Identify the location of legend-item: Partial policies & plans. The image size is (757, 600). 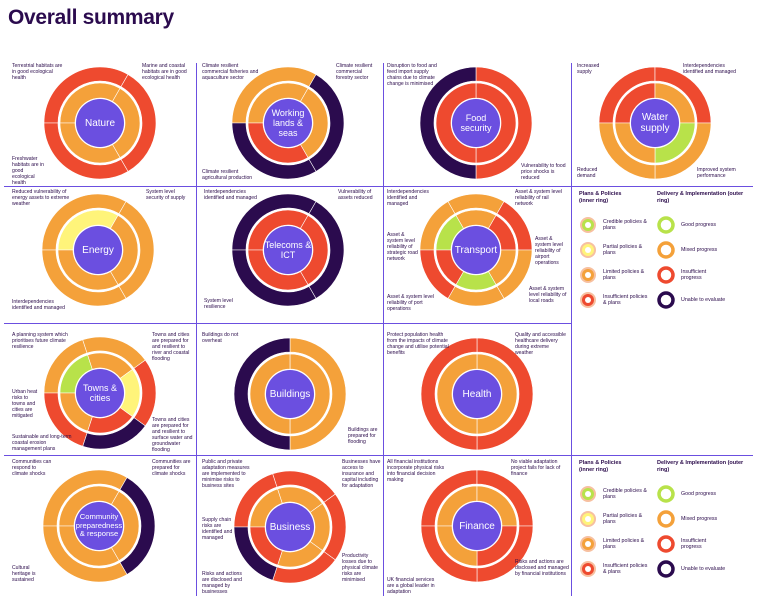
(614, 250).